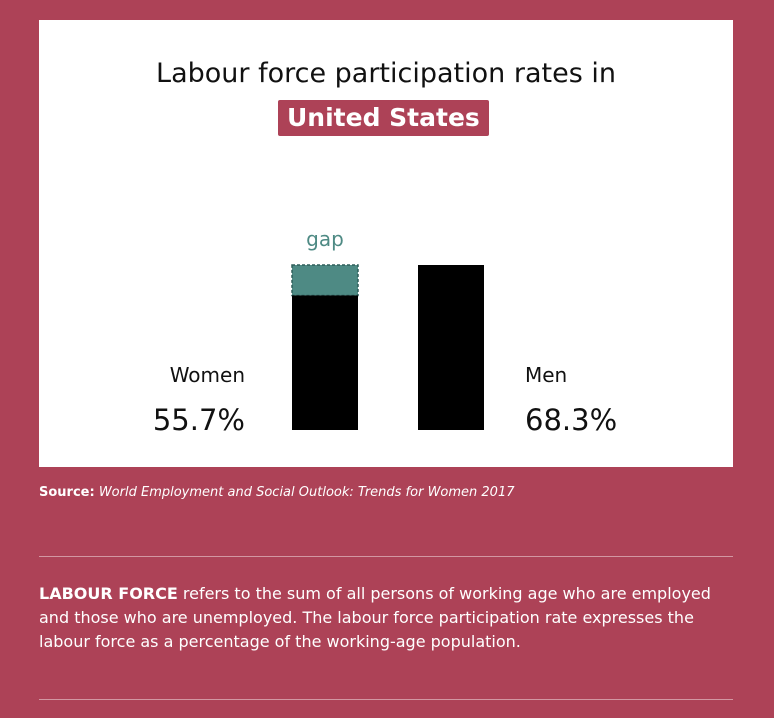  I want to click on definition-term: LABOUR FORCE, so click(108, 593).